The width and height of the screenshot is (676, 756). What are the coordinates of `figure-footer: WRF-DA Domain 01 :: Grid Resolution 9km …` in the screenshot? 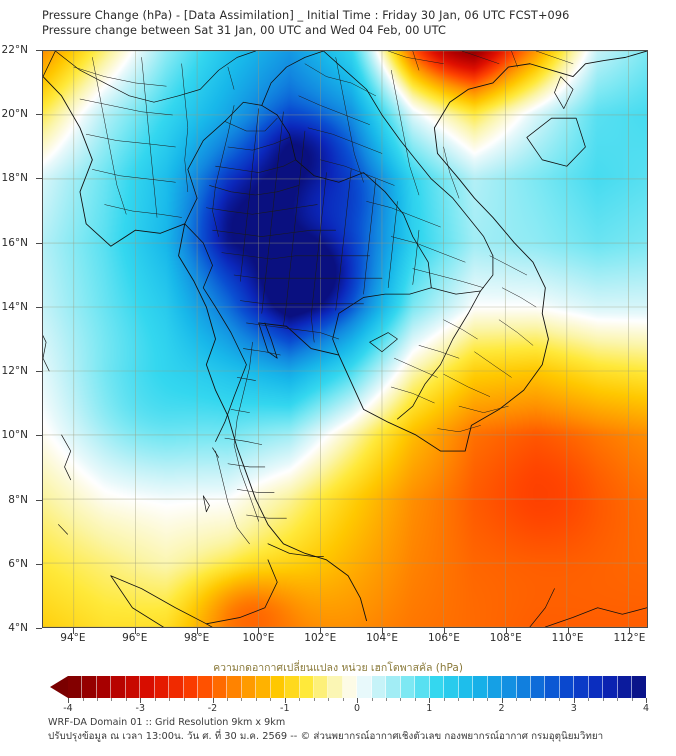 It's located at (358, 730).